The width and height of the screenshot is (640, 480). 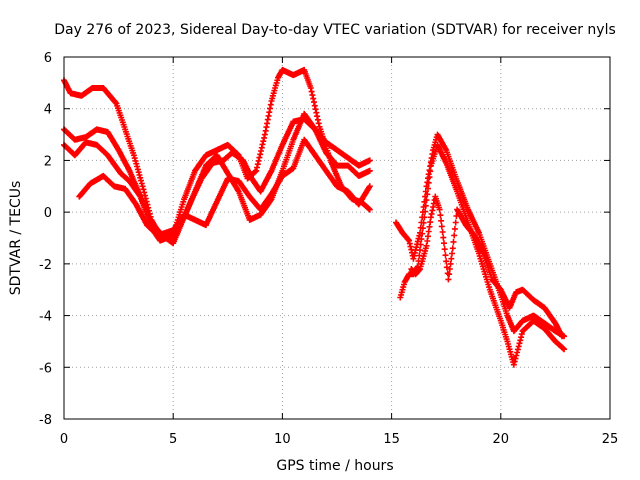 I want to click on x-tick-label: 25, so click(x=610, y=439).